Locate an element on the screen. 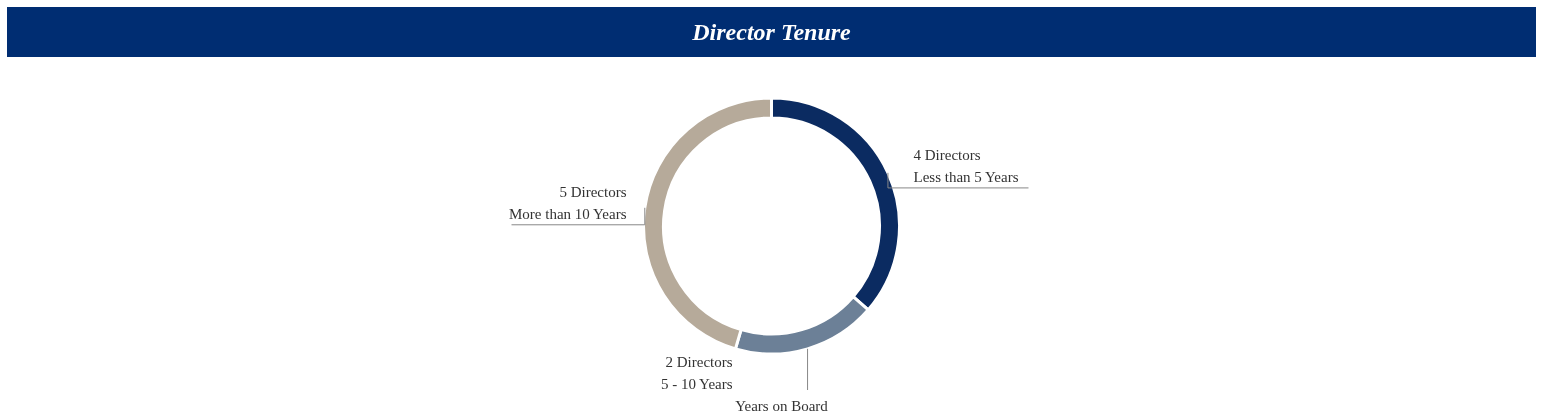 The width and height of the screenshot is (1543, 415). slice-label: More than 10 Years is located at coordinates (568, 213).